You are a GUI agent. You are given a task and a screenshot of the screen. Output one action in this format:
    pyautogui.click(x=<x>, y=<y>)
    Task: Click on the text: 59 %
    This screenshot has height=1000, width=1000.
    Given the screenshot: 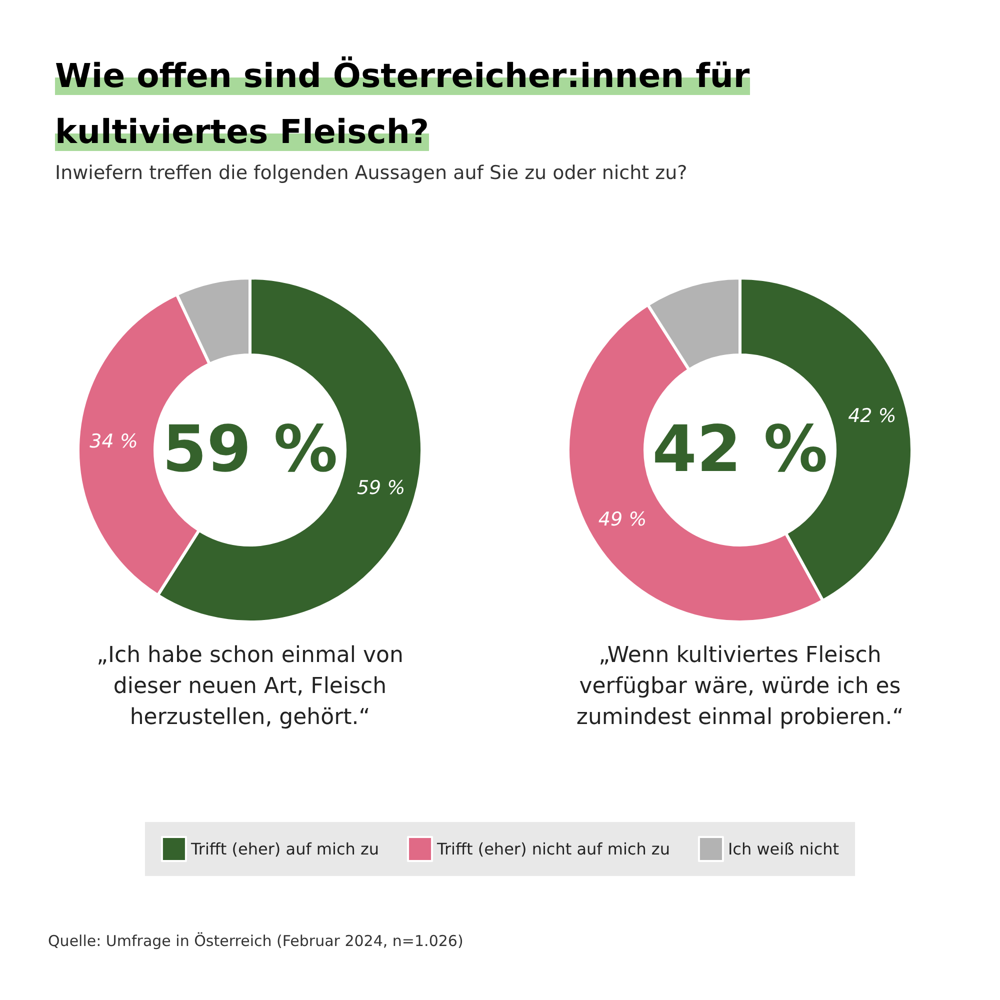 What is the action you would take?
    pyautogui.click(x=250, y=450)
    